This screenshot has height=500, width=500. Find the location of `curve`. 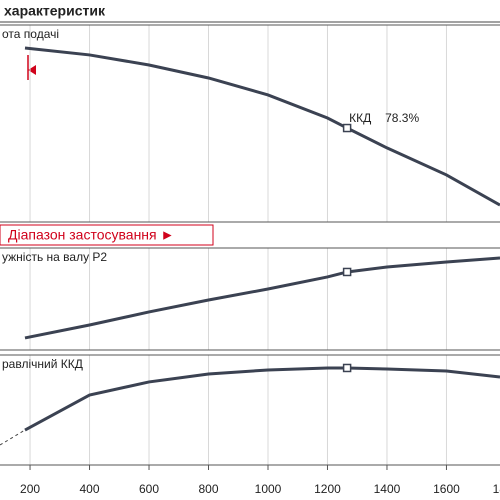

curve is located at coordinates (262, 399).